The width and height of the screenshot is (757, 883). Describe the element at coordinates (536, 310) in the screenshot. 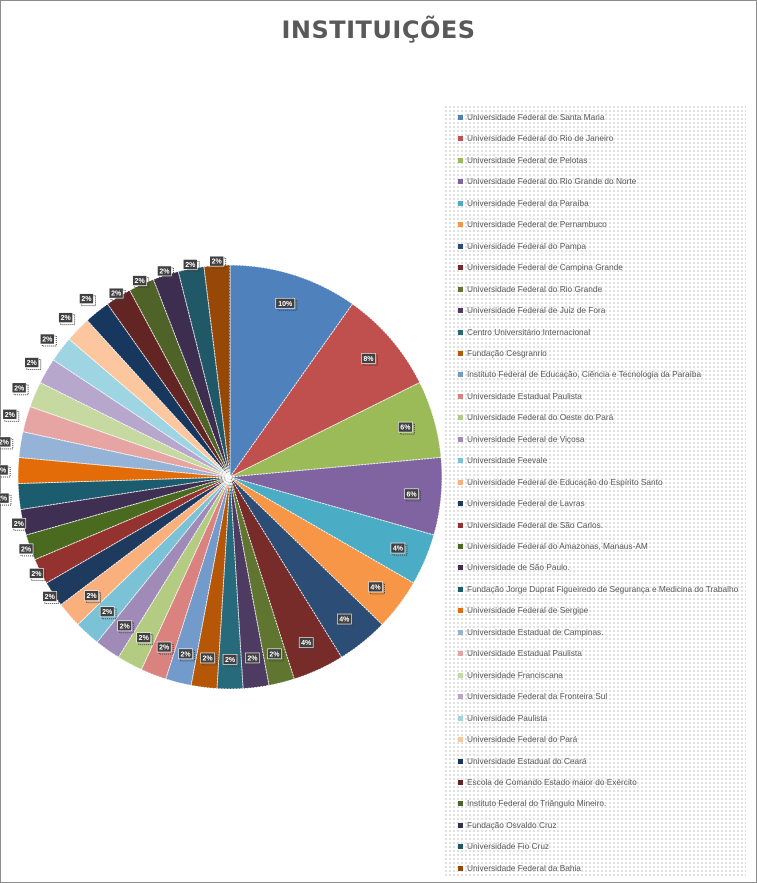

I see `legend-label: Universidade Federal de Juiz de Fora` at that location.